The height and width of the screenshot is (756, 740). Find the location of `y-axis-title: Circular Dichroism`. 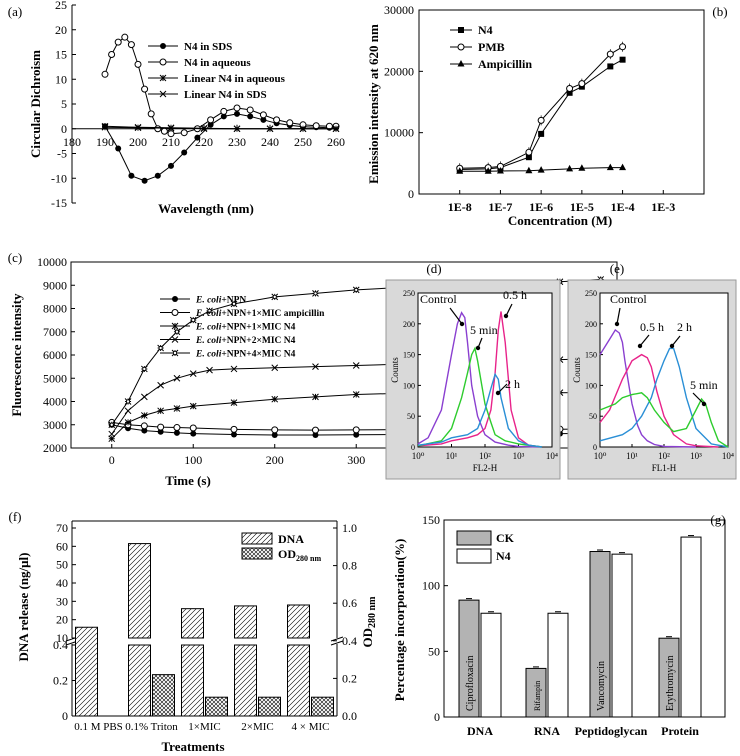

y-axis-title: Circular Dichroism is located at coordinates (35, 104).